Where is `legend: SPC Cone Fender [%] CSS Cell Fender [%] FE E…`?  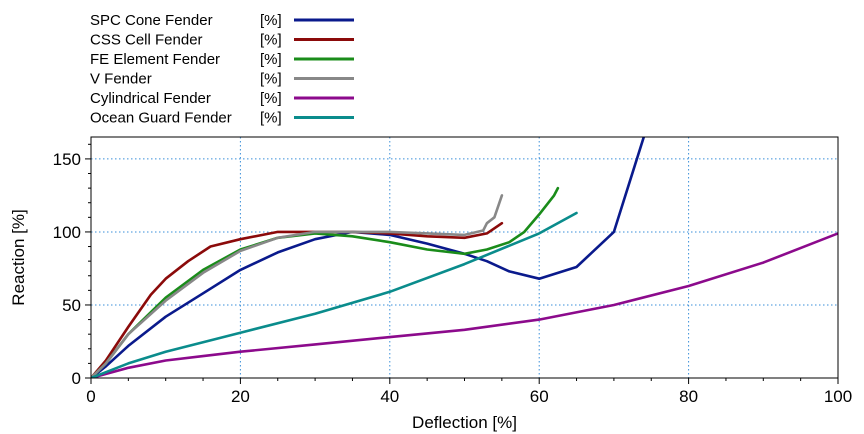
legend: SPC Cone Fender [%] CSS Cell Fender [%] FE E… is located at coordinates (222, 69).